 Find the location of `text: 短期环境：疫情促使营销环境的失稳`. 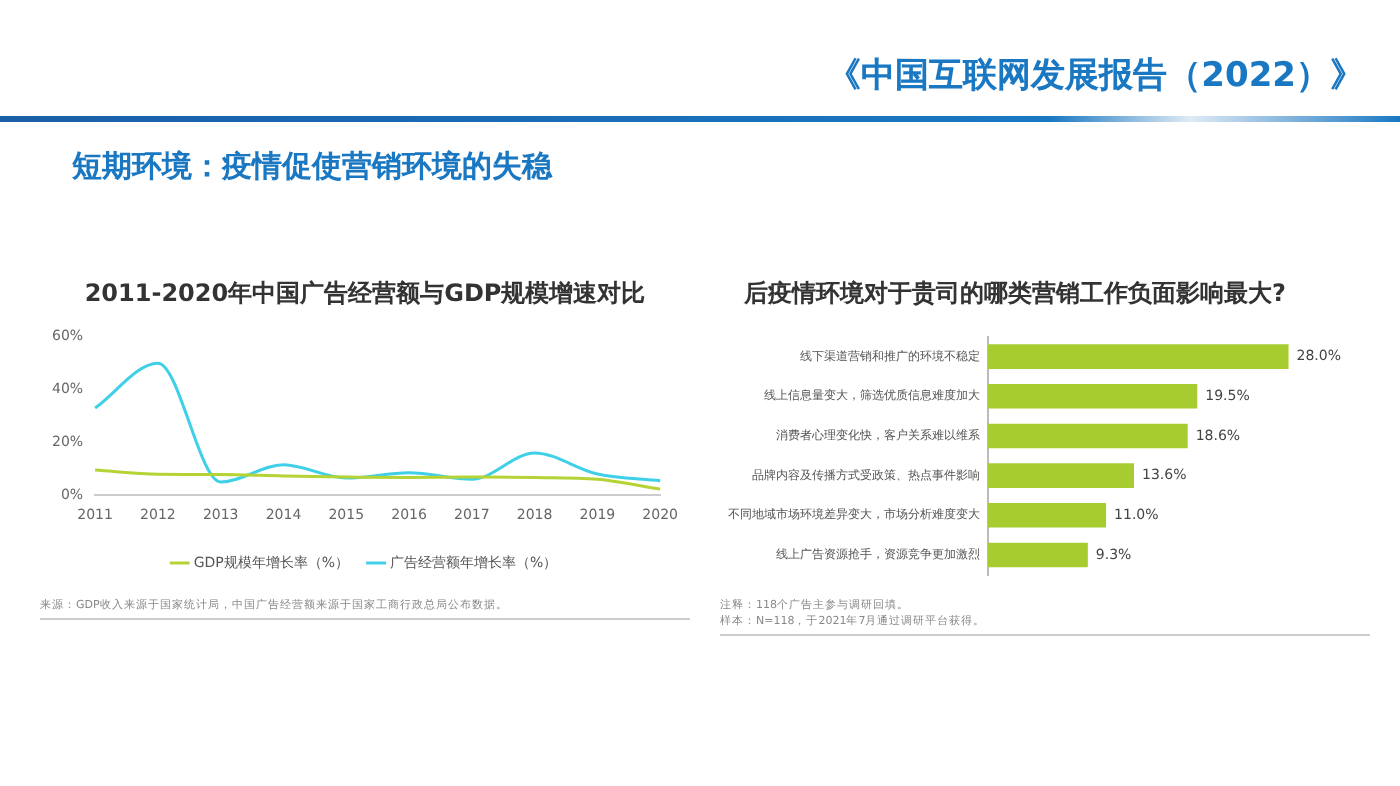

text: 短期环境：疫情促使营销环境的失稳 is located at coordinates (312, 167).